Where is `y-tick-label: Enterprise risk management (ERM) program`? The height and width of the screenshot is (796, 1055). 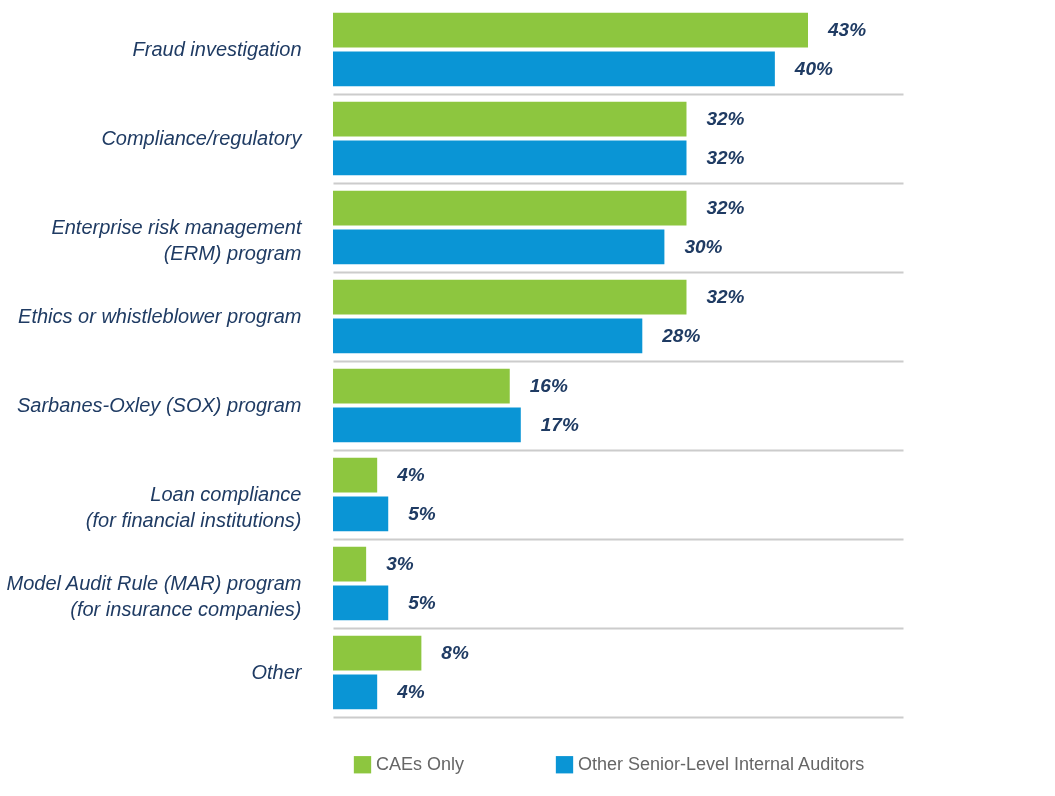 y-tick-label: Enterprise risk management (ERM) program is located at coordinates (177, 239).